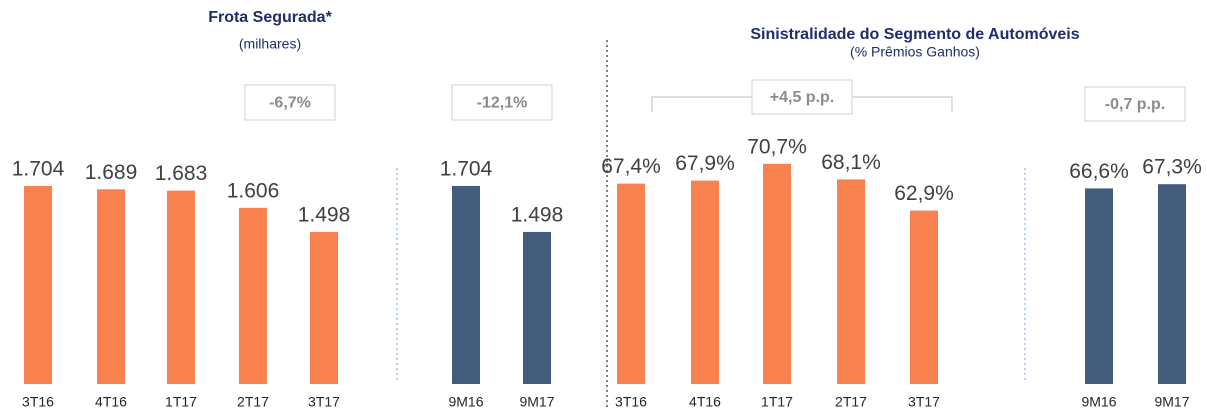 This screenshot has height=410, width=1207. What do you see at coordinates (270, 44) in the screenshot?
I see `chart-subtitle: (milhares)` at bounding box center [270, 44].